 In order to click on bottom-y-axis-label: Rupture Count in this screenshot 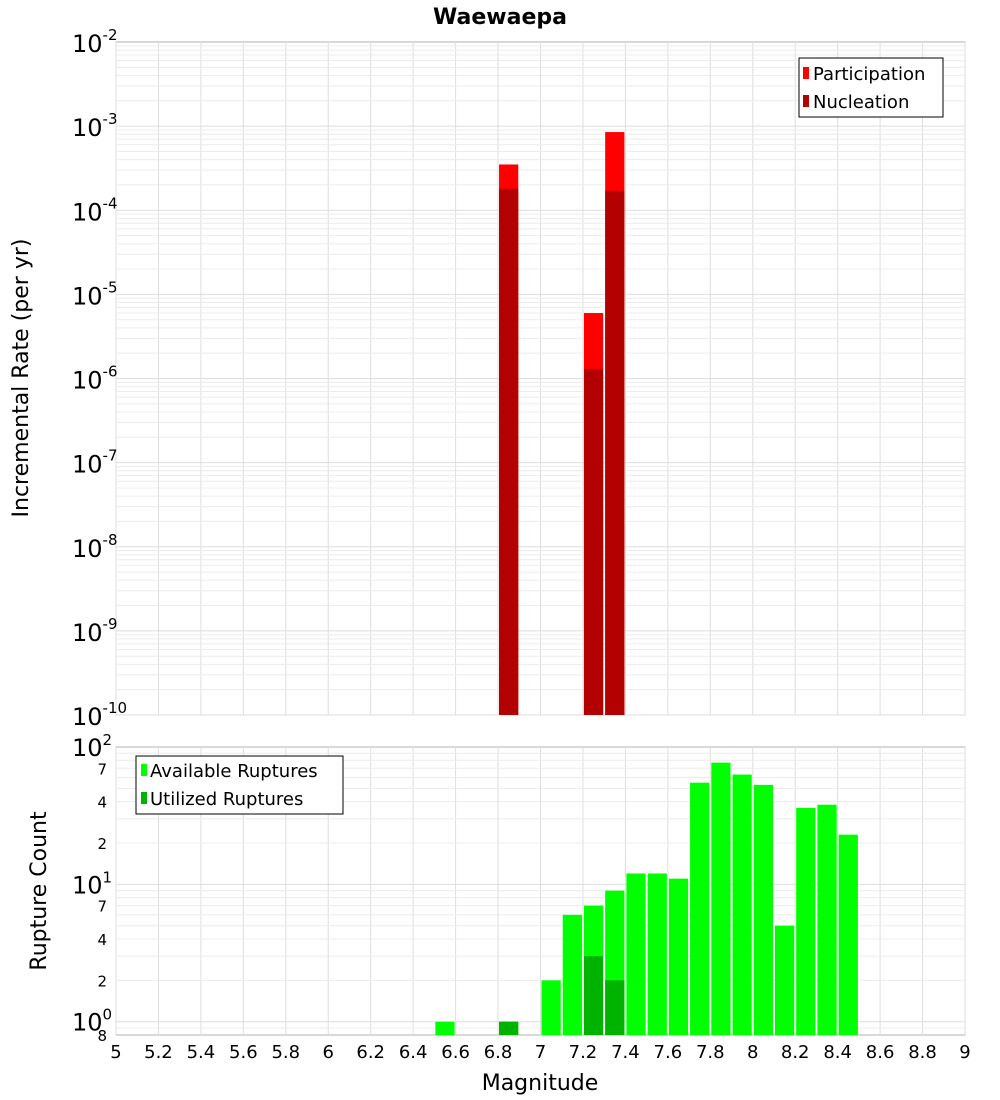, I will do `click(39, 891)`.